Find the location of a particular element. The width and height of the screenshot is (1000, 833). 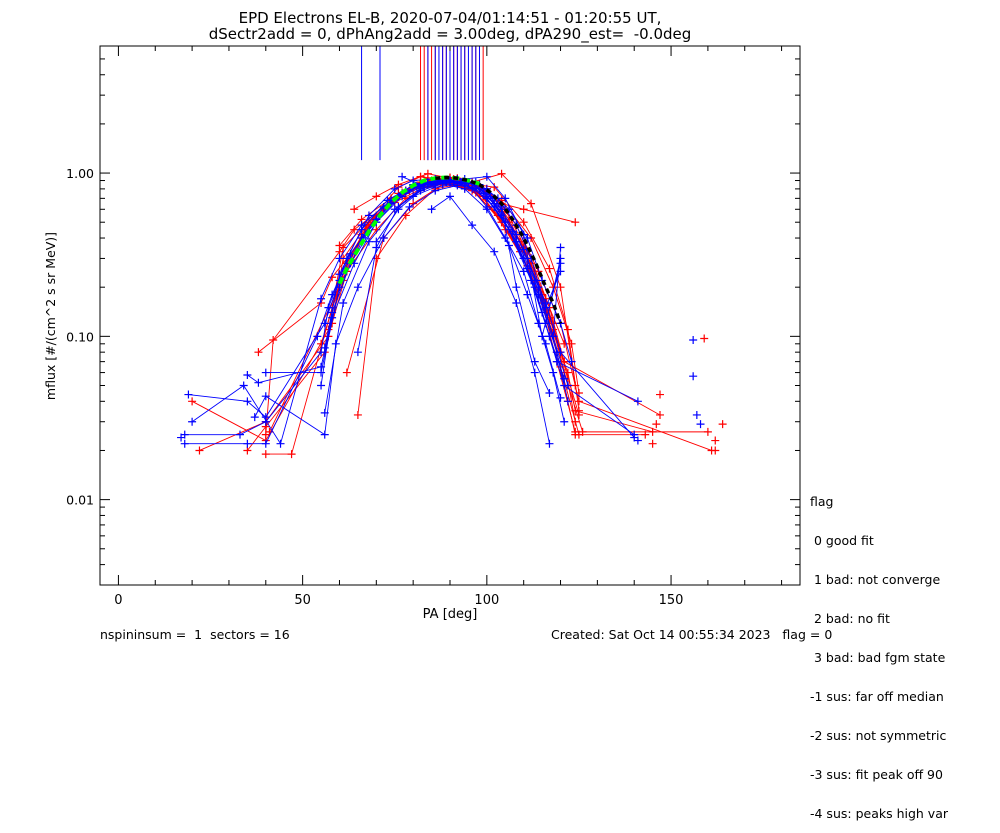

fit-curves is located at coordinates (450, 250).